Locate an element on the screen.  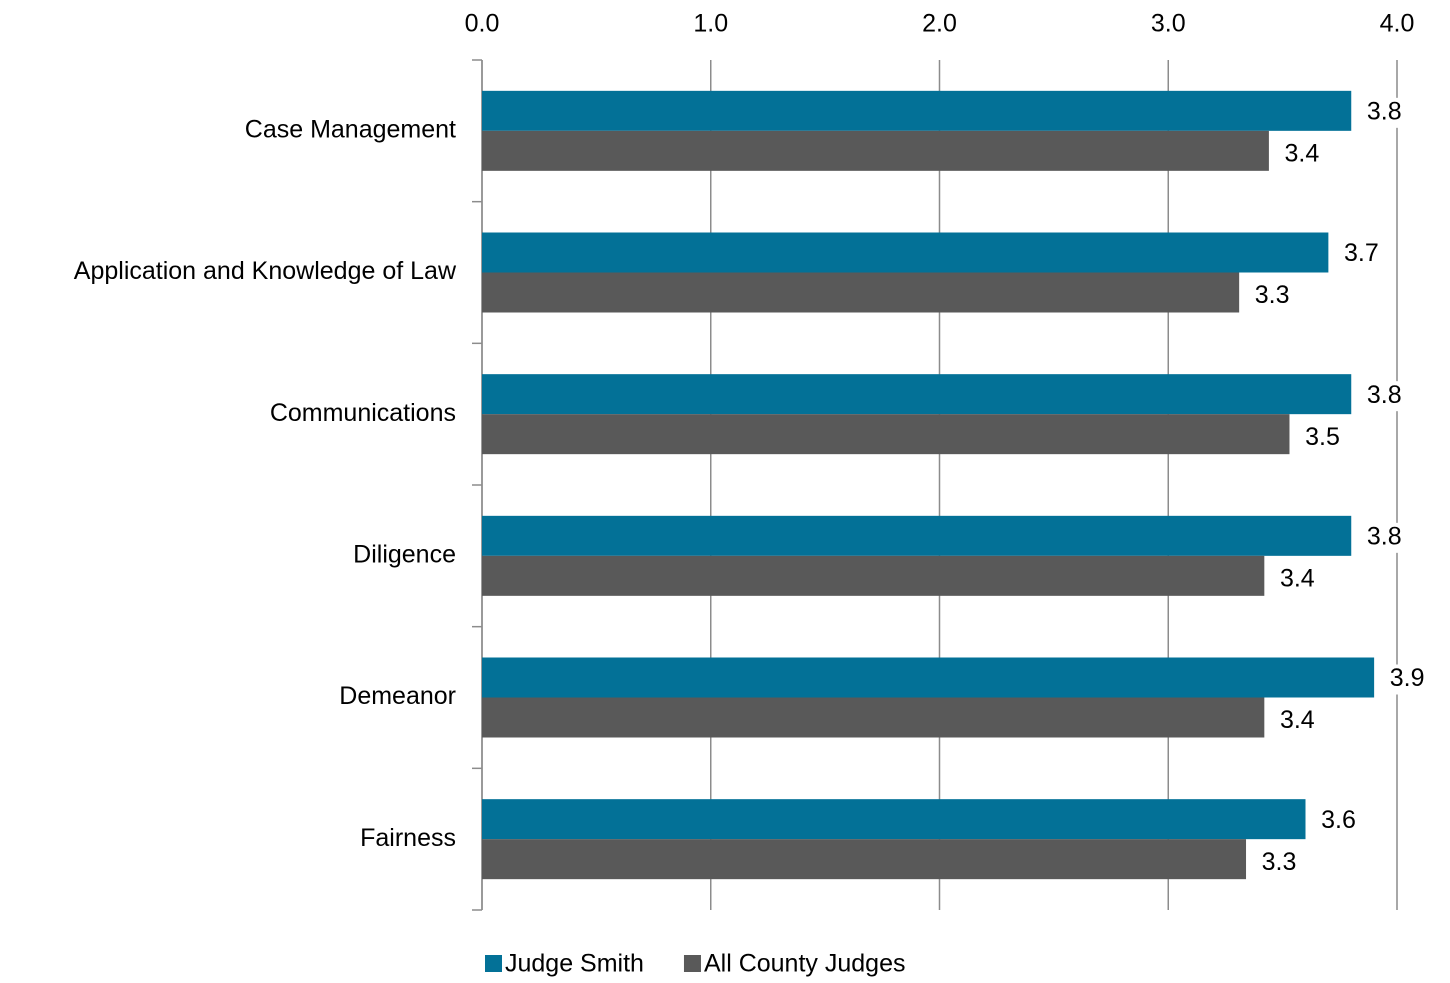
data-label: 3.9 is located at coordinates (1407, 678).